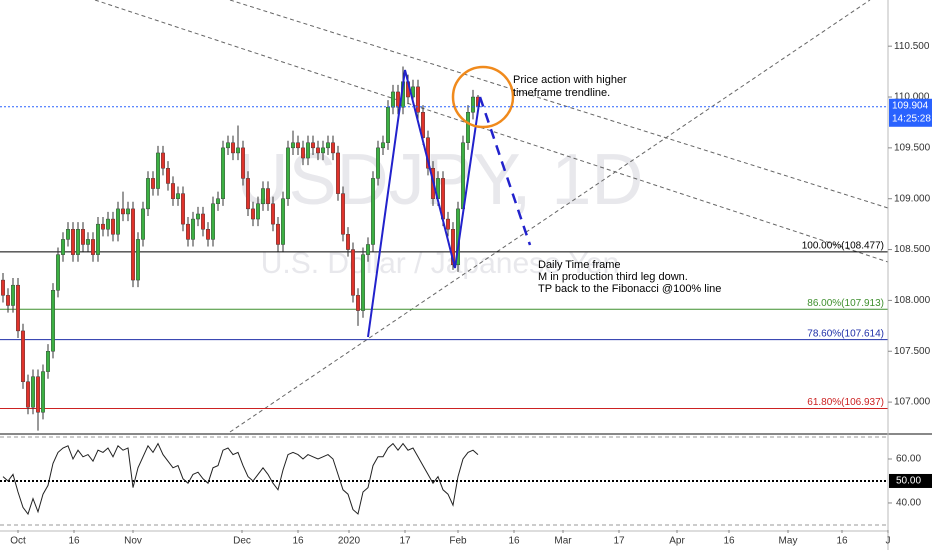  What do you see at coordinates (912, 300) in the screenshot?
I see `y-tick-label: 108.000` at bounding box center [912, 300].